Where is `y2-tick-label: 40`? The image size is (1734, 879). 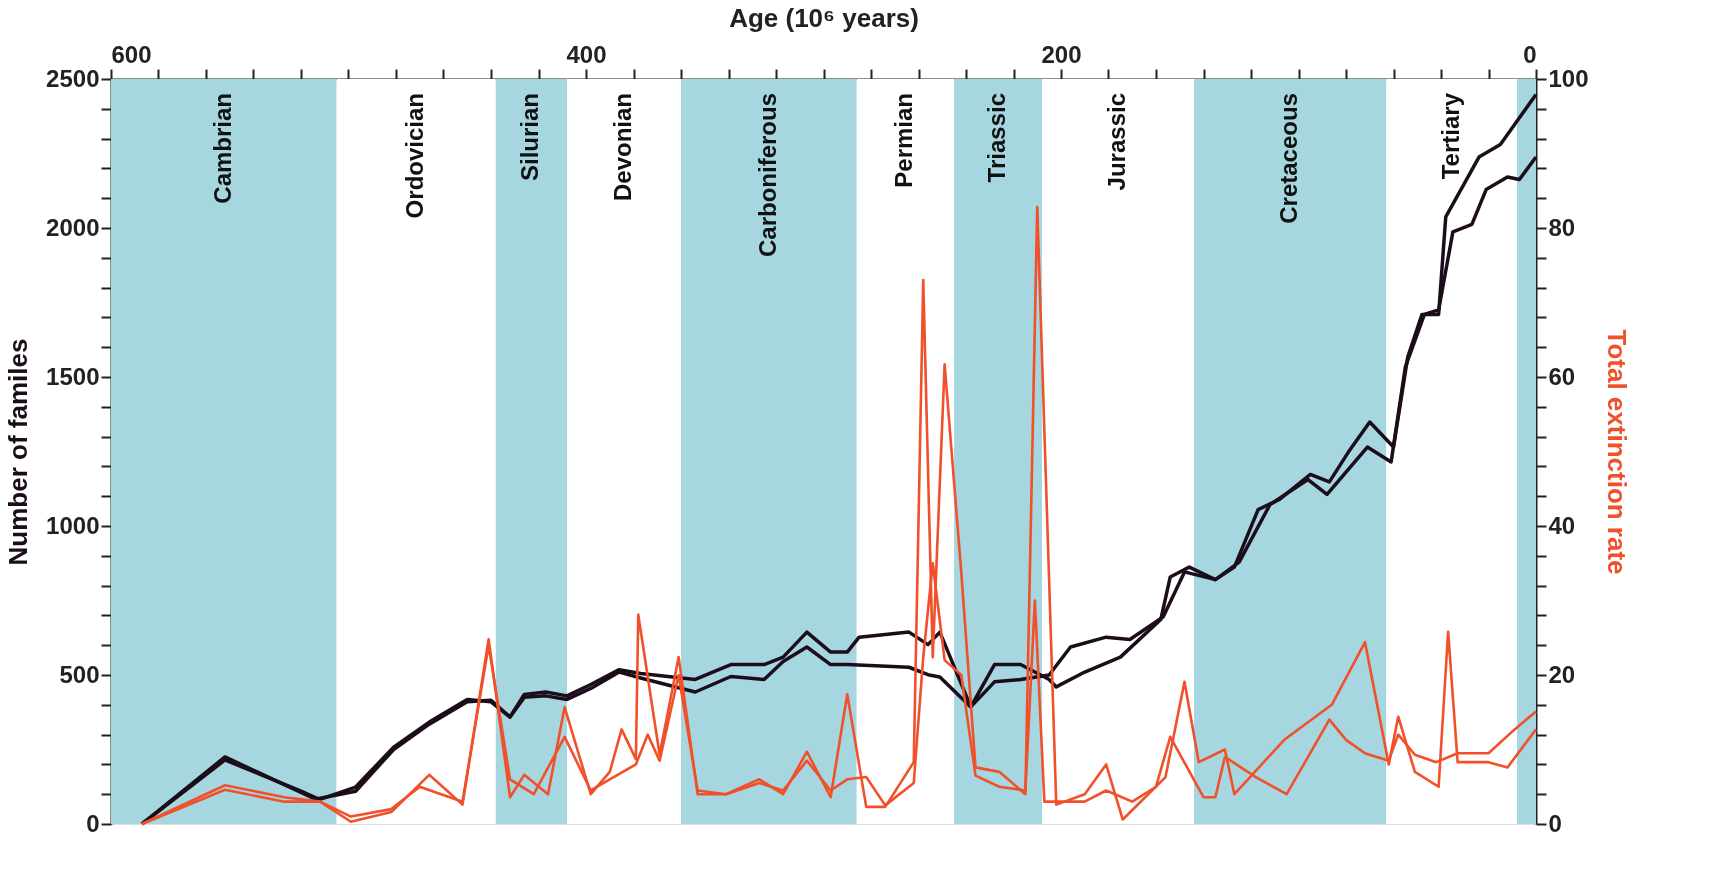
y2-tick-label: 40 is located at coordinates (1562, 525).